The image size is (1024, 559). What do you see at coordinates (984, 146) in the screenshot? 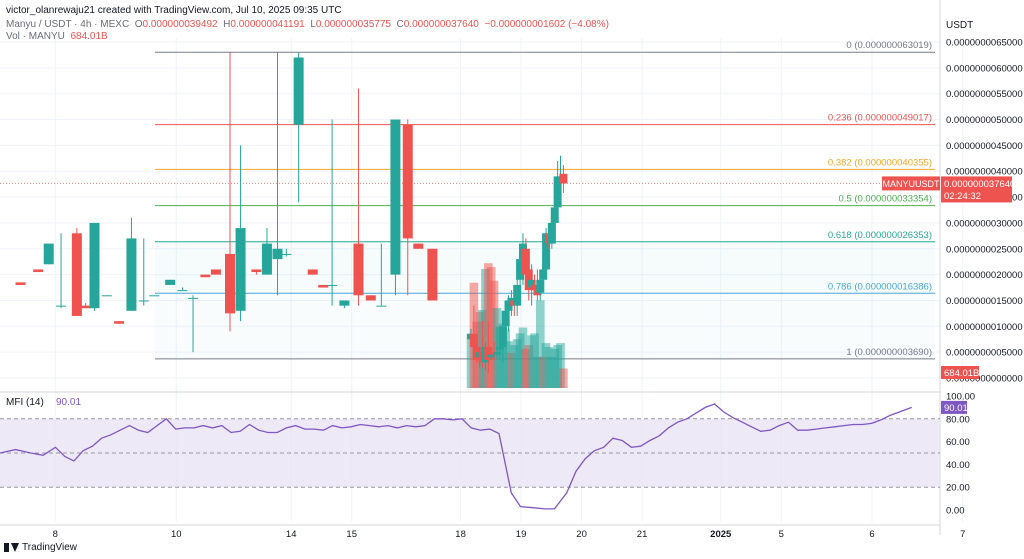
I see `price-tick-label: 0.0000000045000` at bounding box center [984, 146].